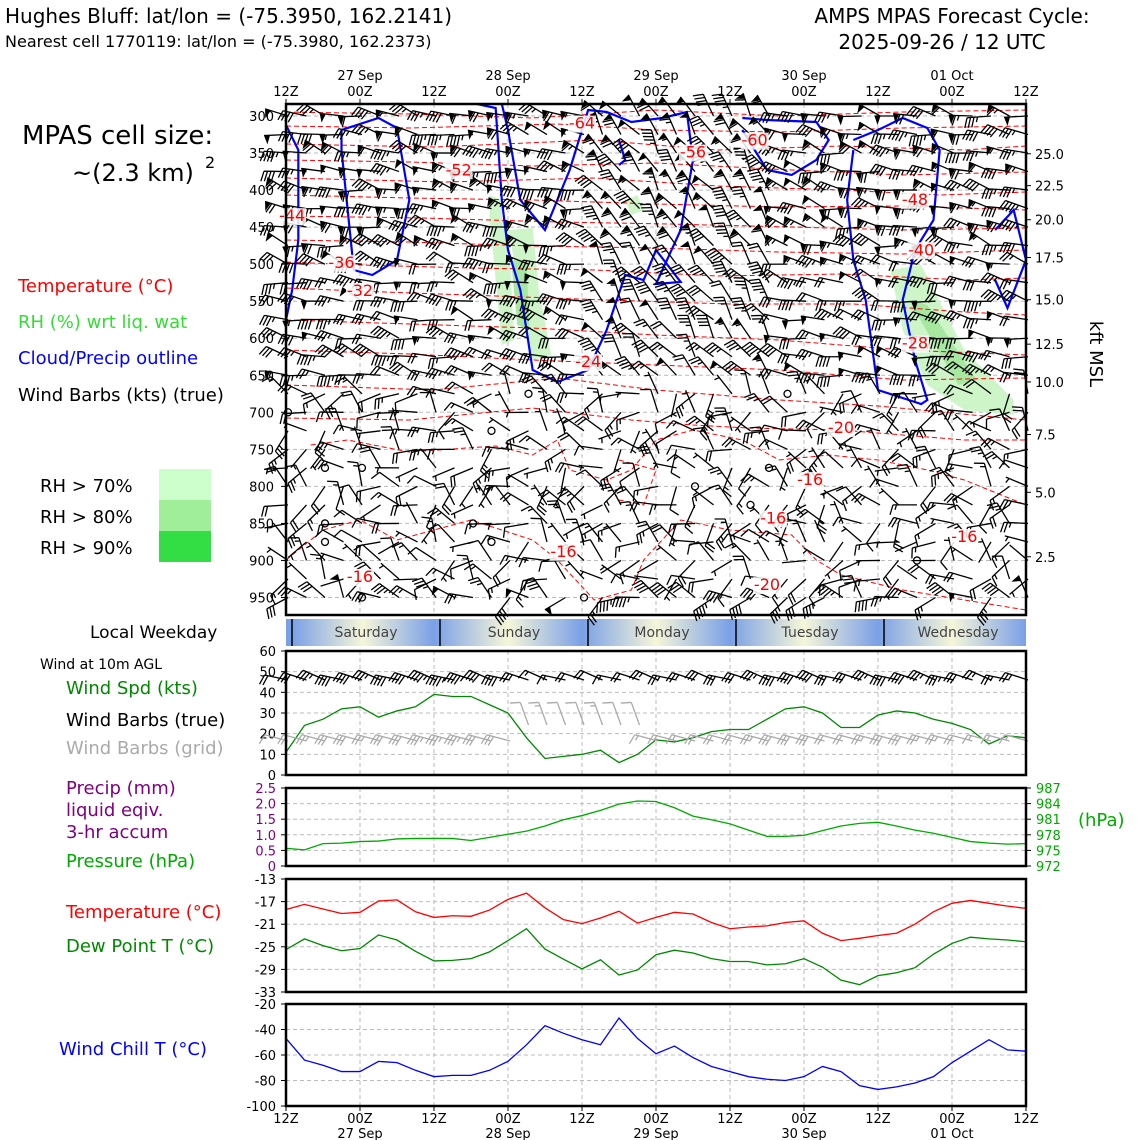 Image resolution: width=1140 pixels, height=1140 pixels. I want to click on cloud-outline-path, so click(785, 146).